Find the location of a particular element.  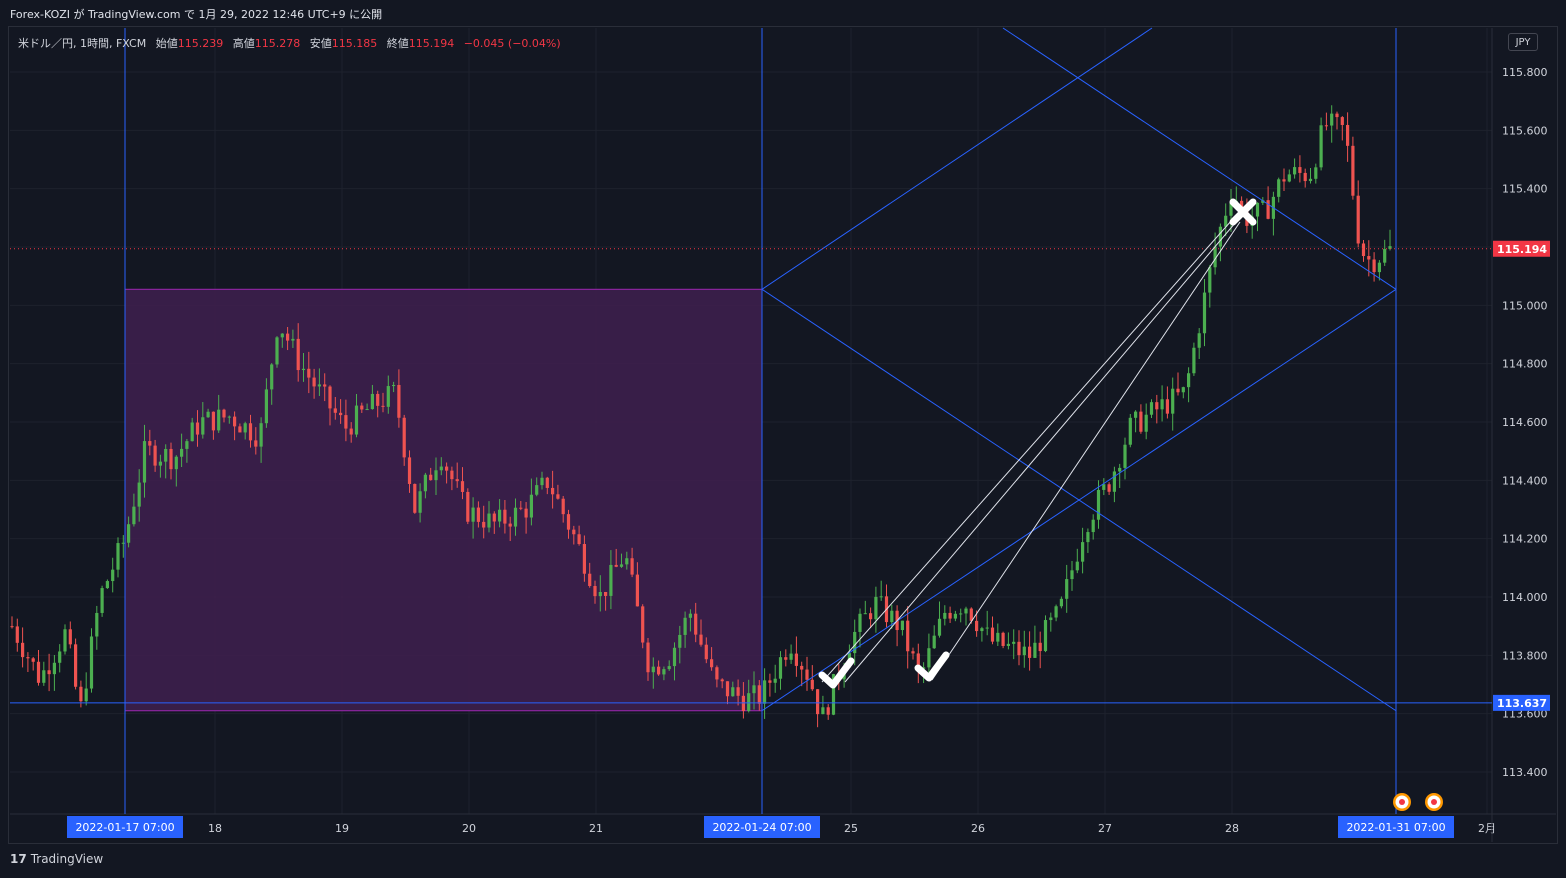

level-price-tag: 113.637 is located at coordinates (1522, 703).